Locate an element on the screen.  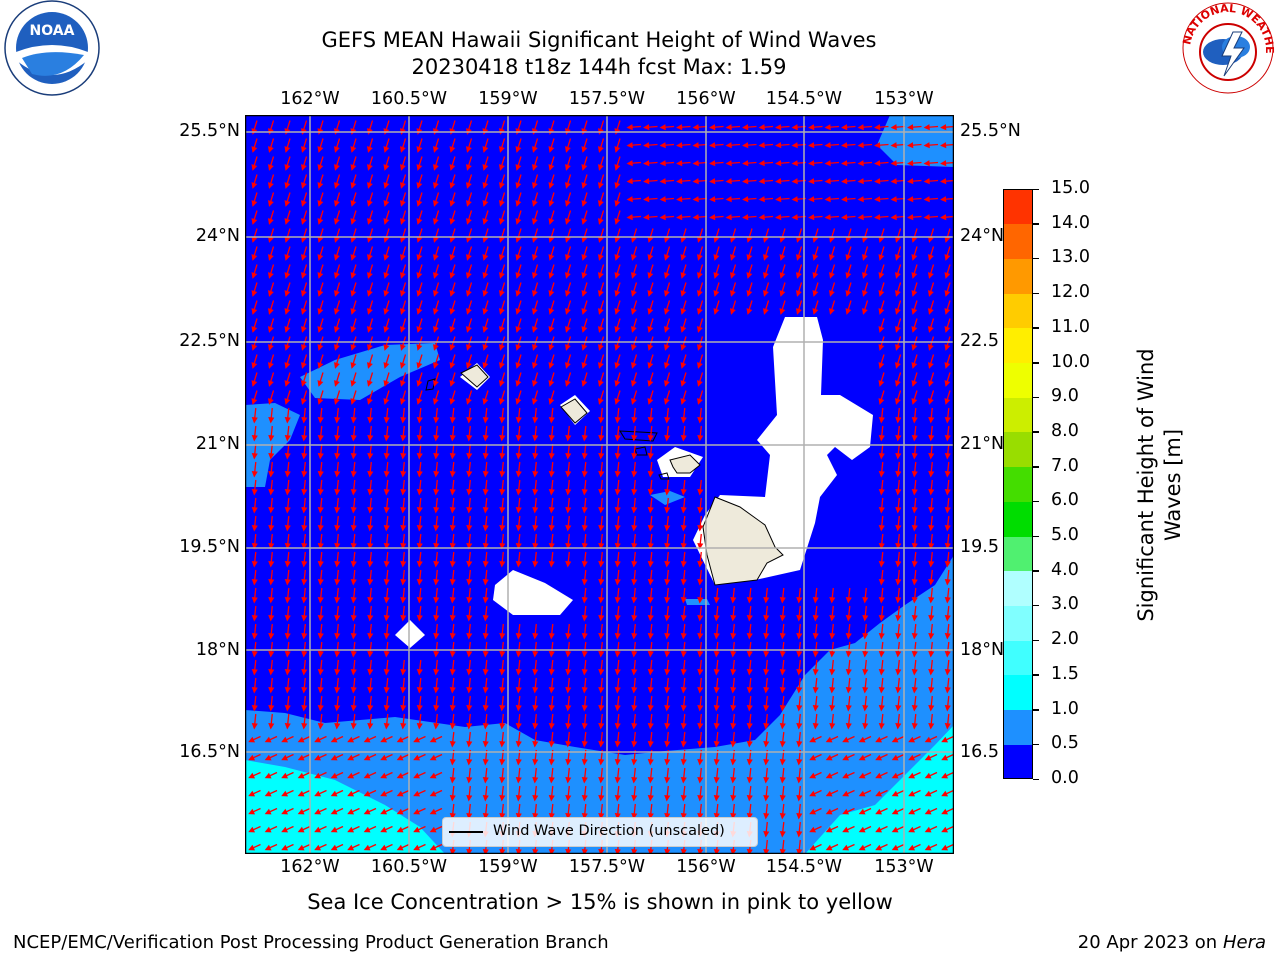
lat-label-left: 25.5°N is located at coordinates (209, 131).